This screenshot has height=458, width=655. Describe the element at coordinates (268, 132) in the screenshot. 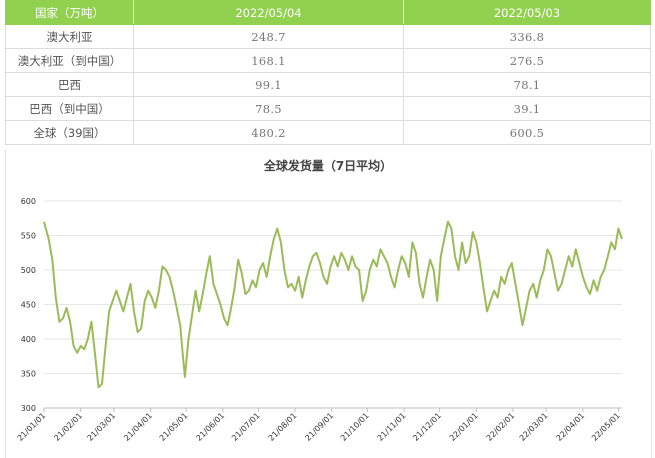

I see `row-value-1: 480.2` at that location.